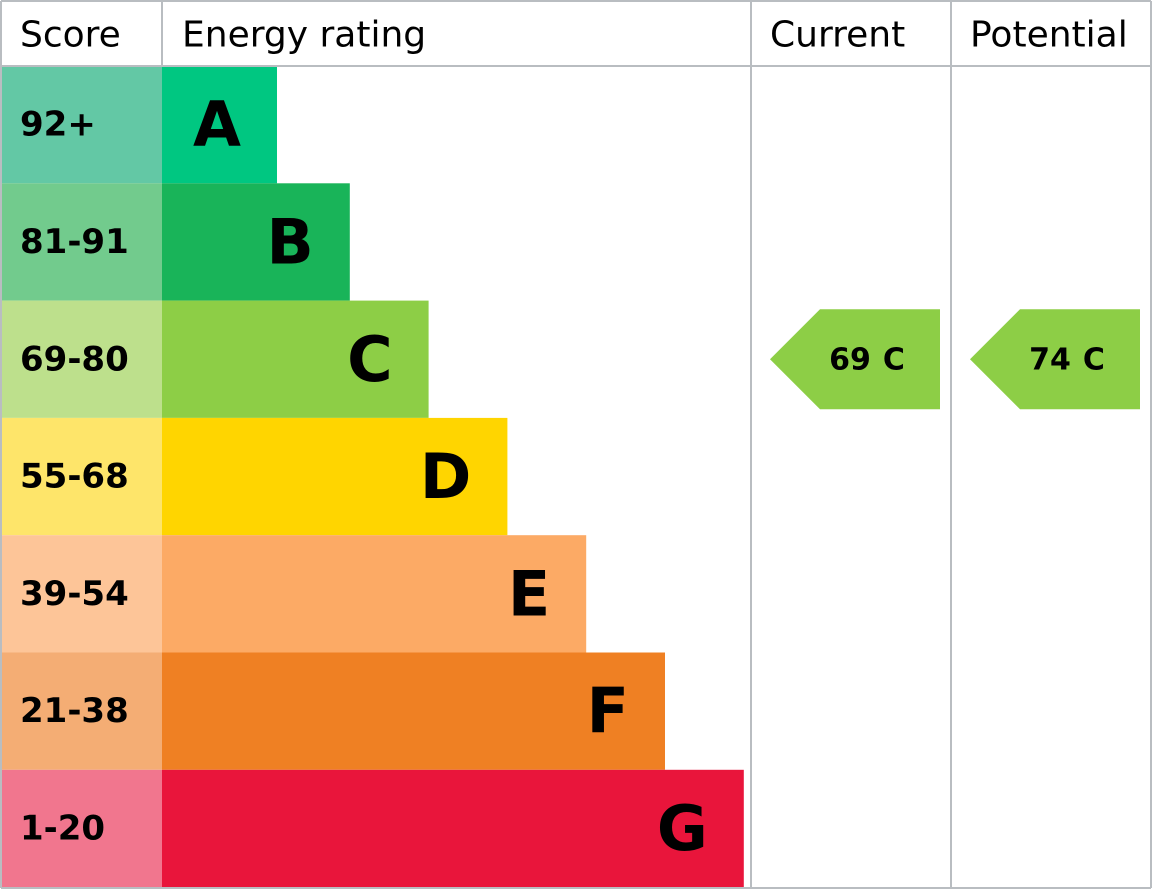 This screenshot has width=1152, height=890. Describe the element at coordinates (74, 359) in the screenshot. I see `score-label: 69-80` at that location.